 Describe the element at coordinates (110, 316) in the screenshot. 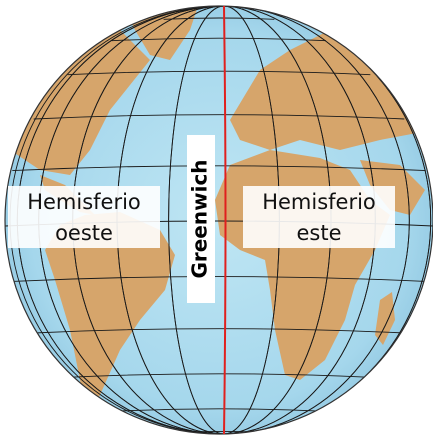

I see `south-america` at that location.